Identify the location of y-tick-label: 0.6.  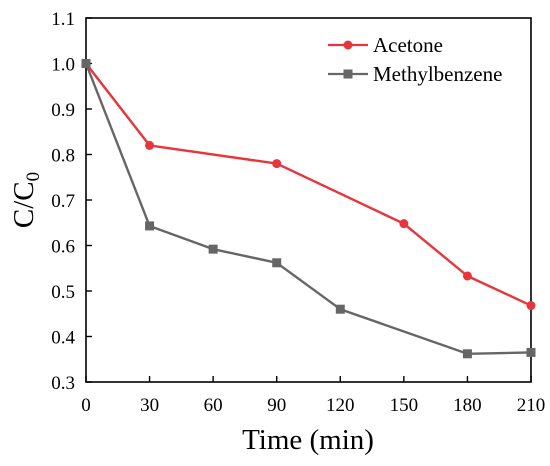
(63, 247).